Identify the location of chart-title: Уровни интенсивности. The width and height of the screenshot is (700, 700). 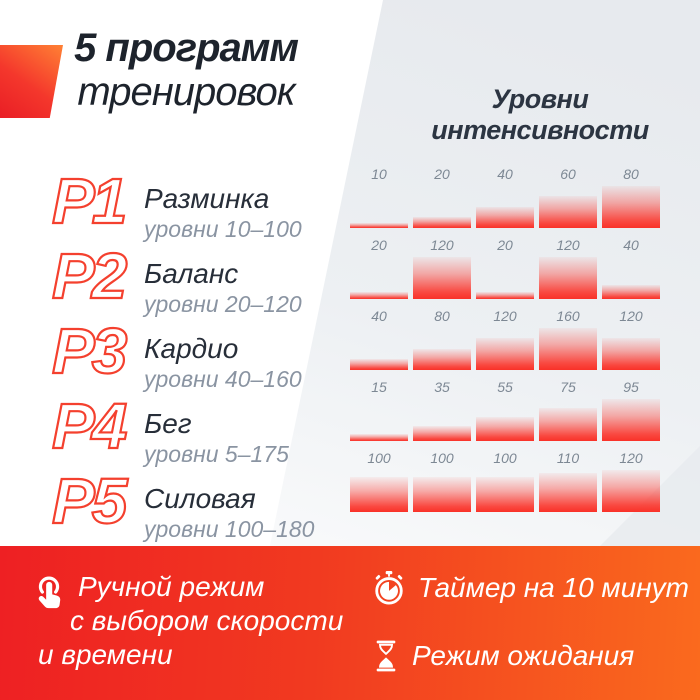
(540, 114).